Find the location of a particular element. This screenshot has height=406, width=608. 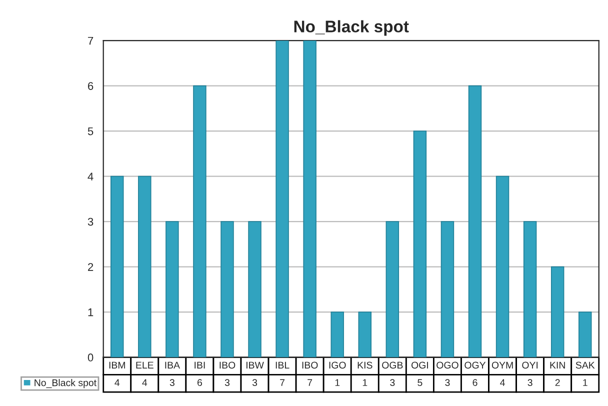

y-tick-label: 2 is located at coordinates (91, 267).